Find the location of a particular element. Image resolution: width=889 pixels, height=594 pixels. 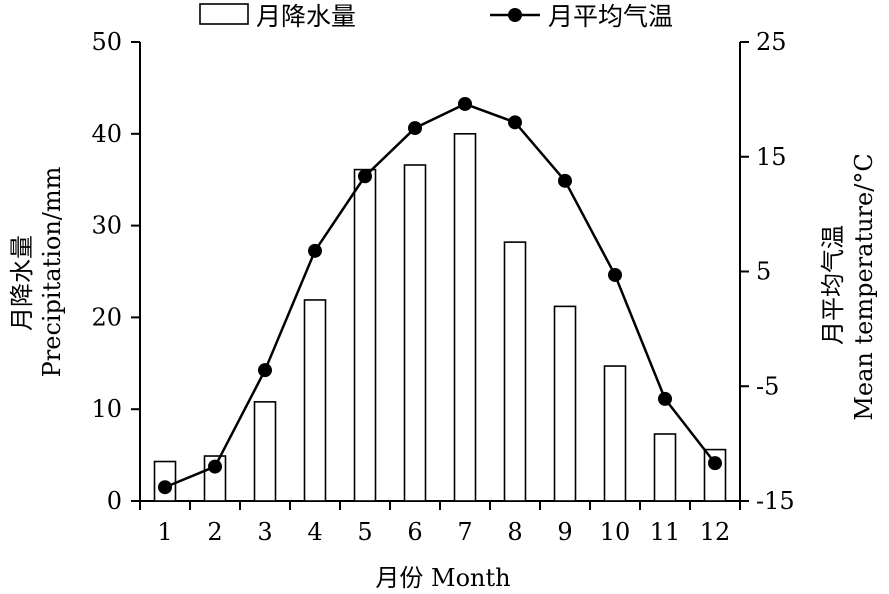

x-tick-label: 2 is located at coordinates (214, 532).